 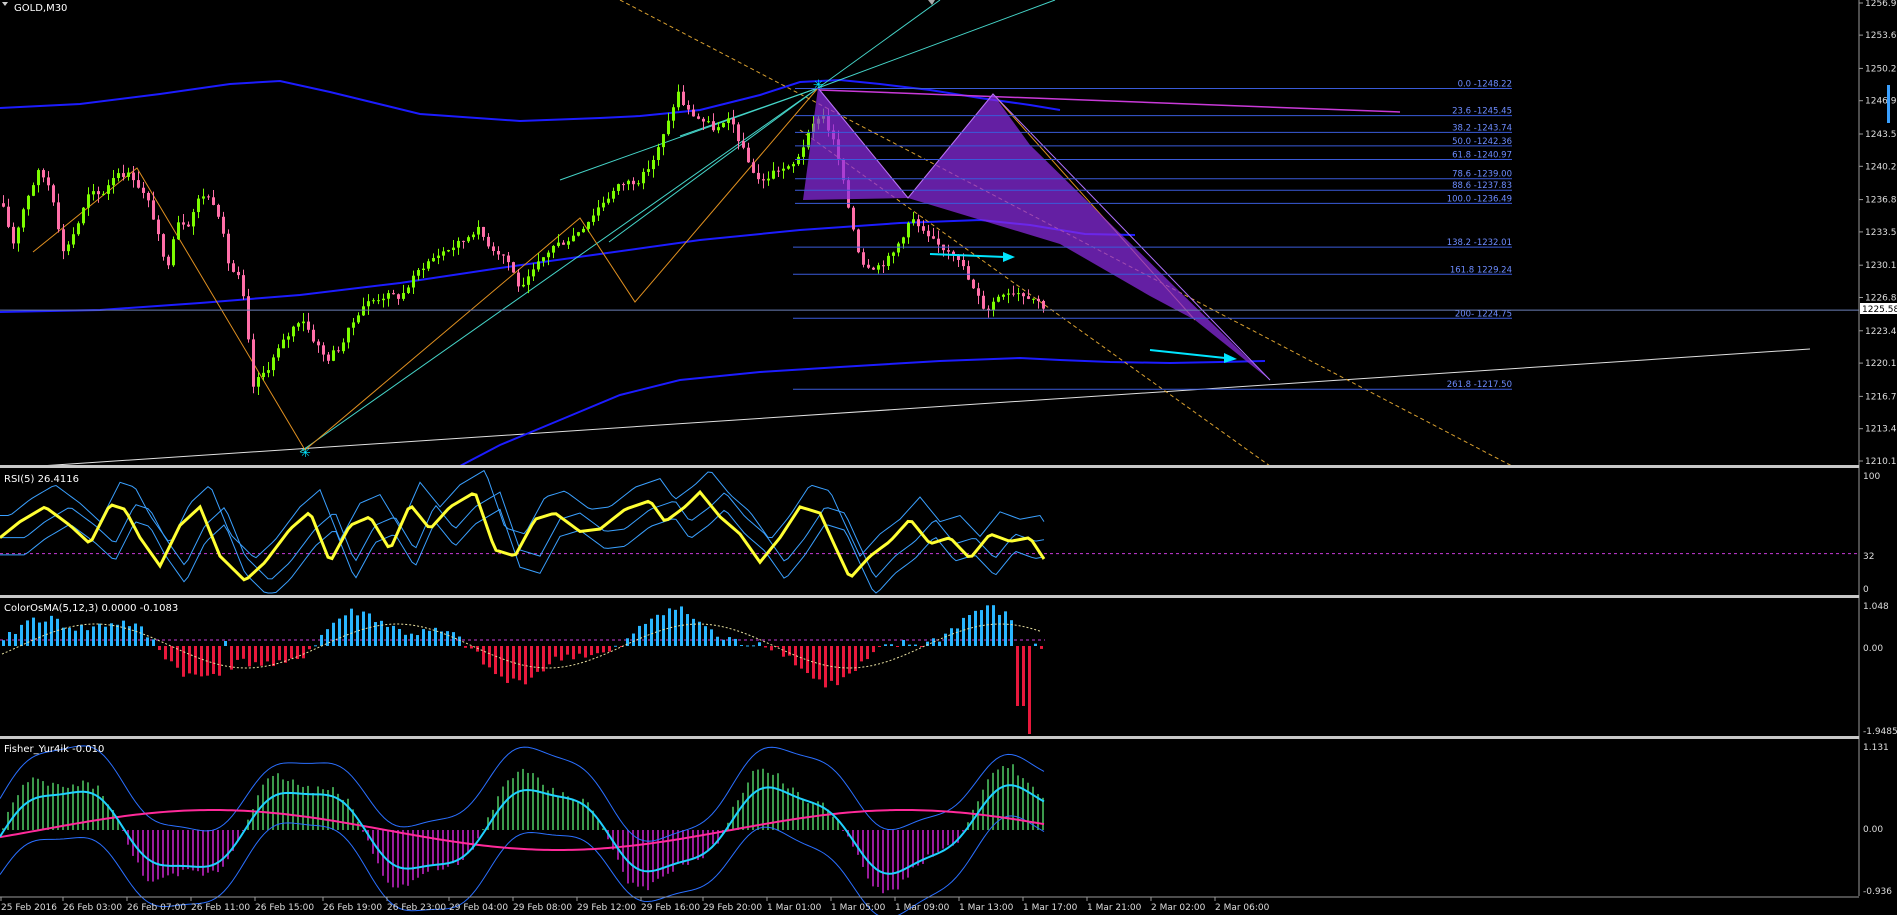 I want to click on fan-line, so click(x=689, y=134).